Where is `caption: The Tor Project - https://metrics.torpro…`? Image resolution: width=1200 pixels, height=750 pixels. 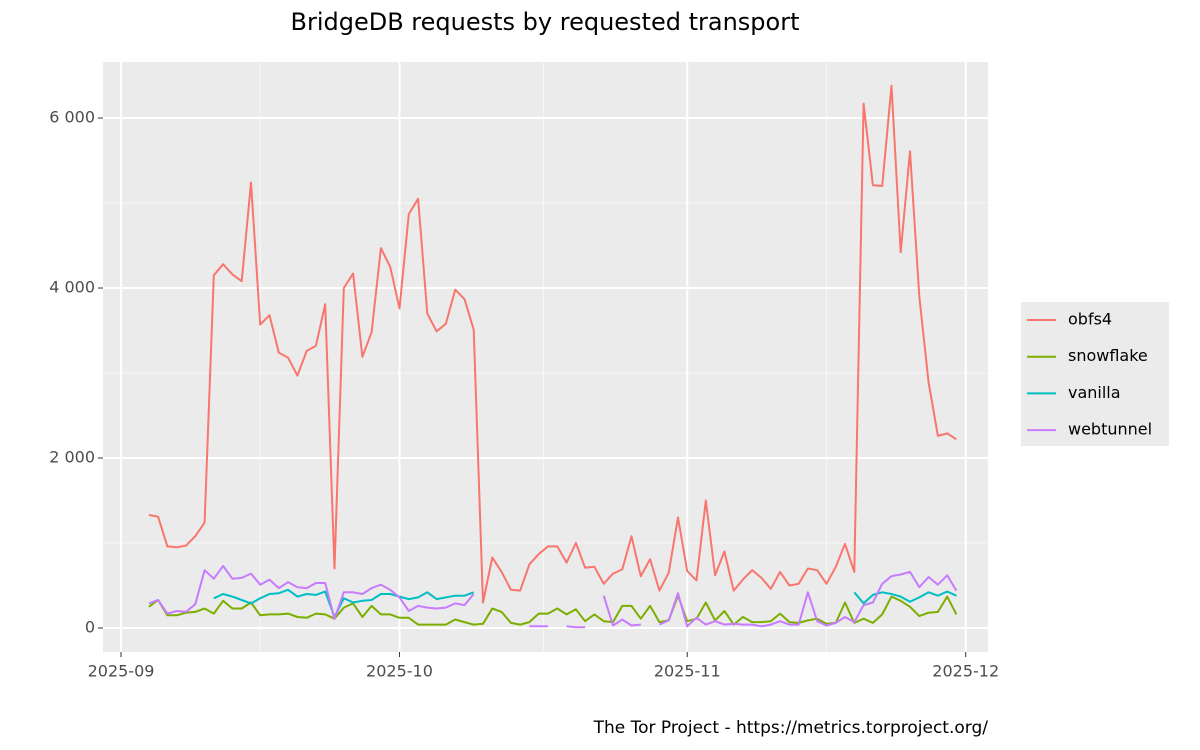
caption: The Tor Project - https://metrics.torpro… is located at coordinates (791, 728).